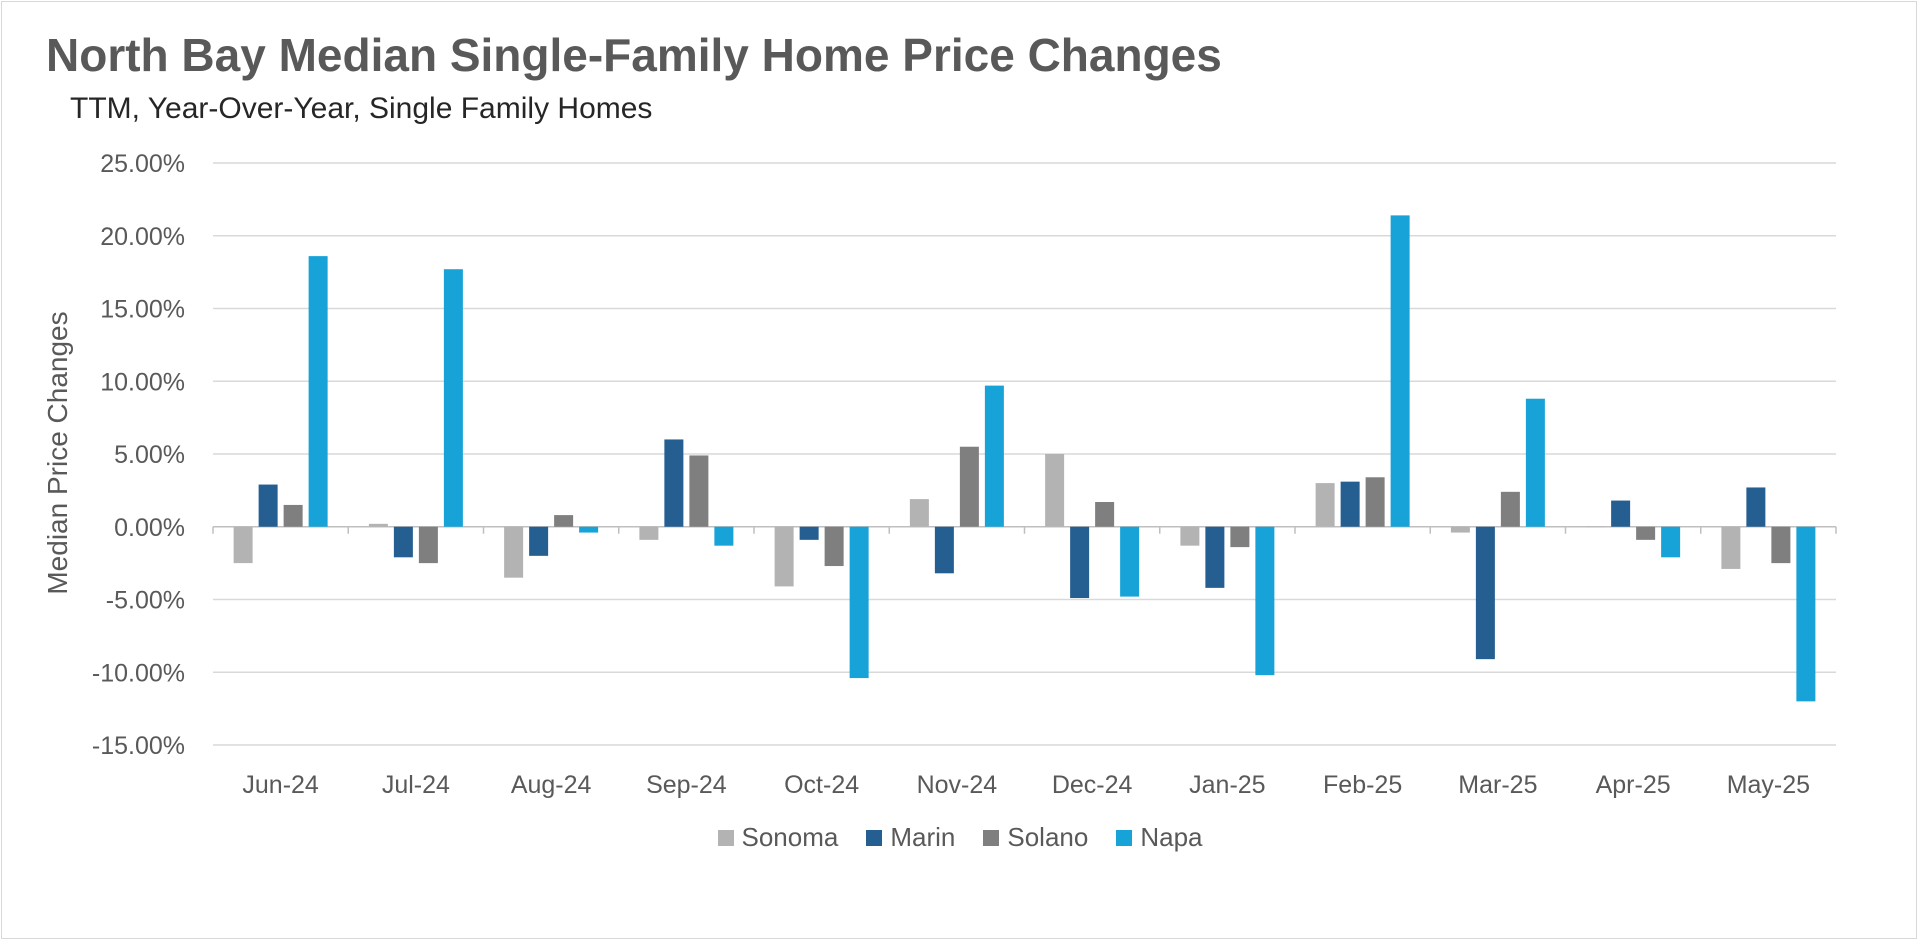 The image size is (1920, 942). Describe the element at coordinates (145, 601) in the screenshot. I see `y-tick-label: -5.00%` at that location.